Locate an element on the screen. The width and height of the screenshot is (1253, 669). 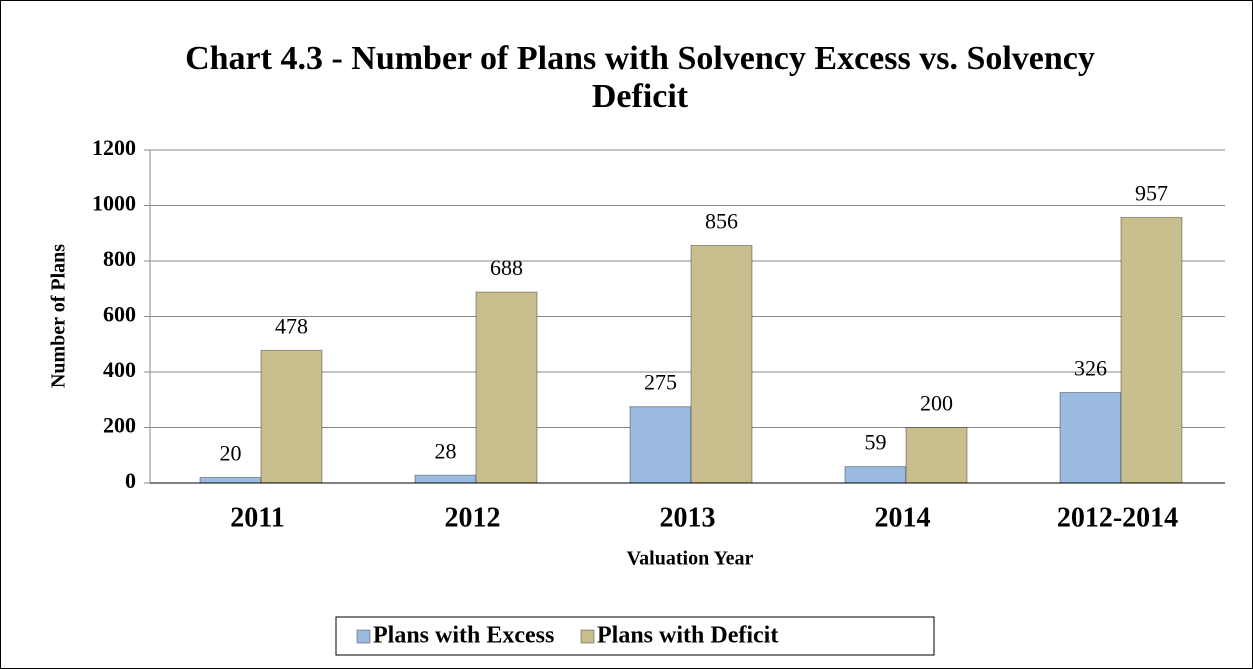
value-label: 688 is located at coordinates (506, 267).